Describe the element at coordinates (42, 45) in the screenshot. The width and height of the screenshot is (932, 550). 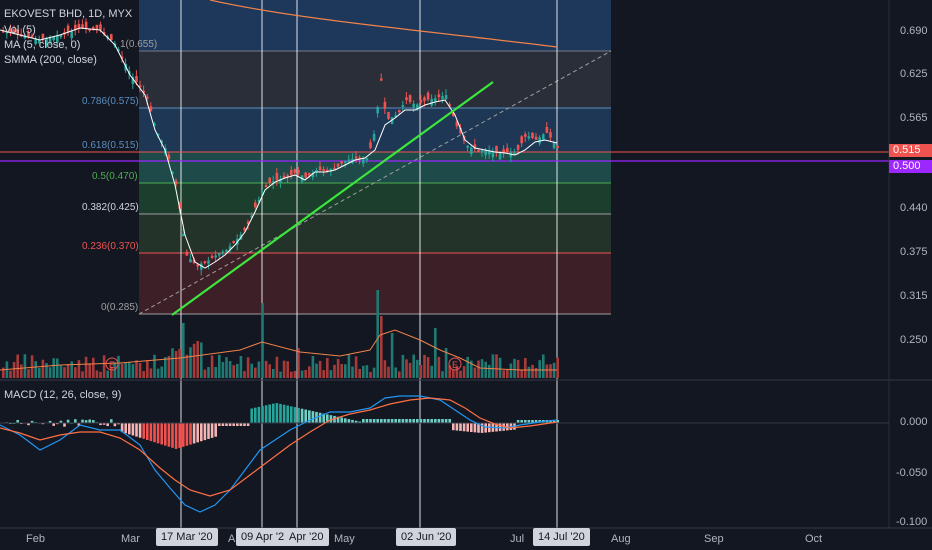
I see `indicator-ma: MA (5, close, 0)` at that location.